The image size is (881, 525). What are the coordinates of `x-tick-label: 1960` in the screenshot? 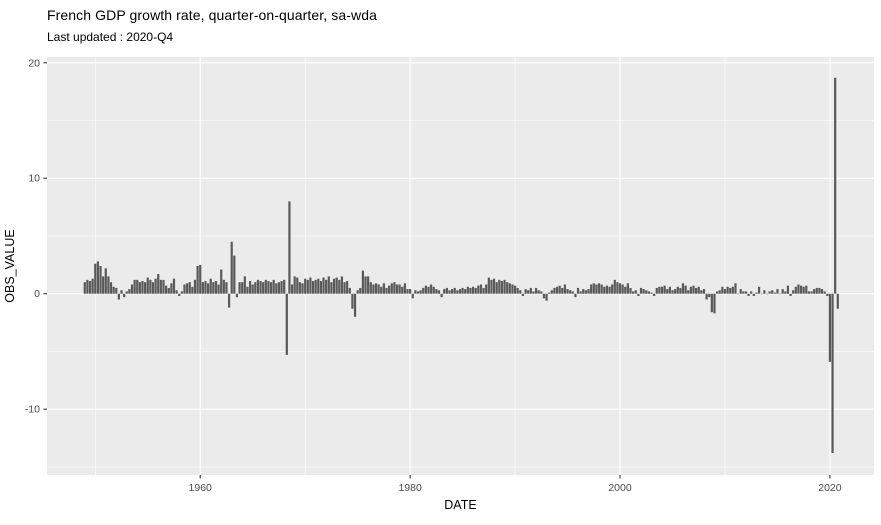 It's located at (201, 488).